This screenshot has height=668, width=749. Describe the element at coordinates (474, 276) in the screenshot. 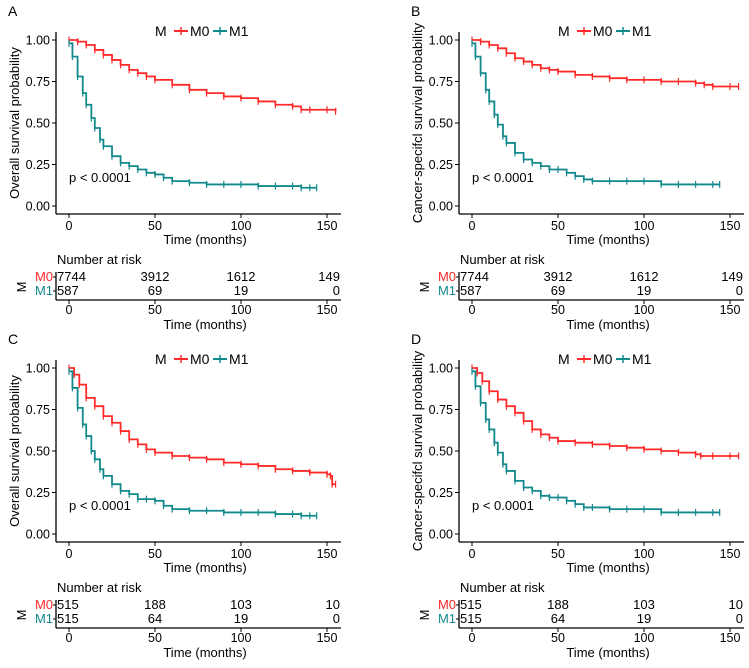

I see `risk-count: 7744` at that location.